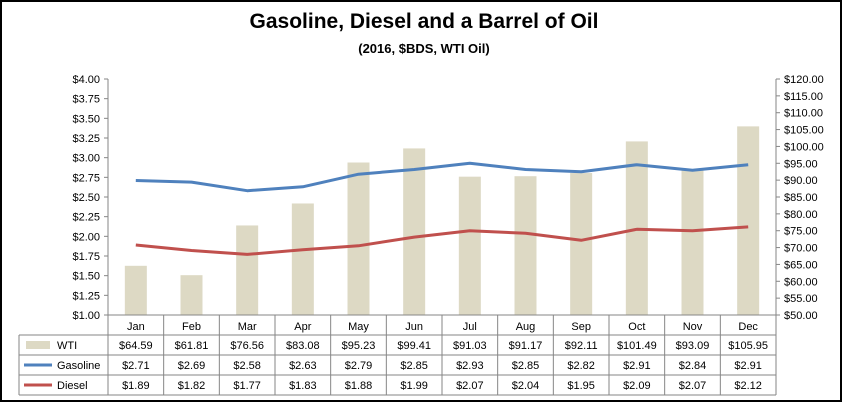 The width and height of the screenshot is (848, 408). Describe the element at coordinates (86, 277) in the screenshot. I see `left-axis-tick-label: $1.50` at that location.